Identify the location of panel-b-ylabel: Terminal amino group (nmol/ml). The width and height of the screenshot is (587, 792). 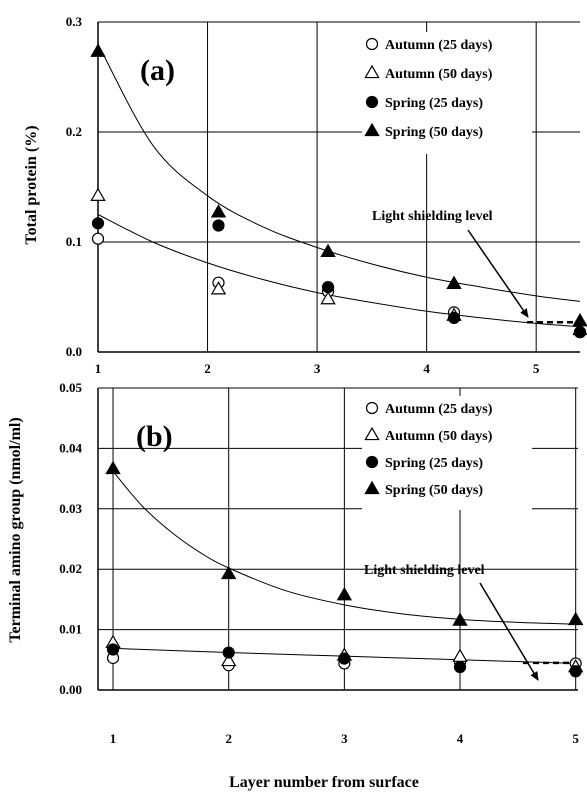
(15, 529).